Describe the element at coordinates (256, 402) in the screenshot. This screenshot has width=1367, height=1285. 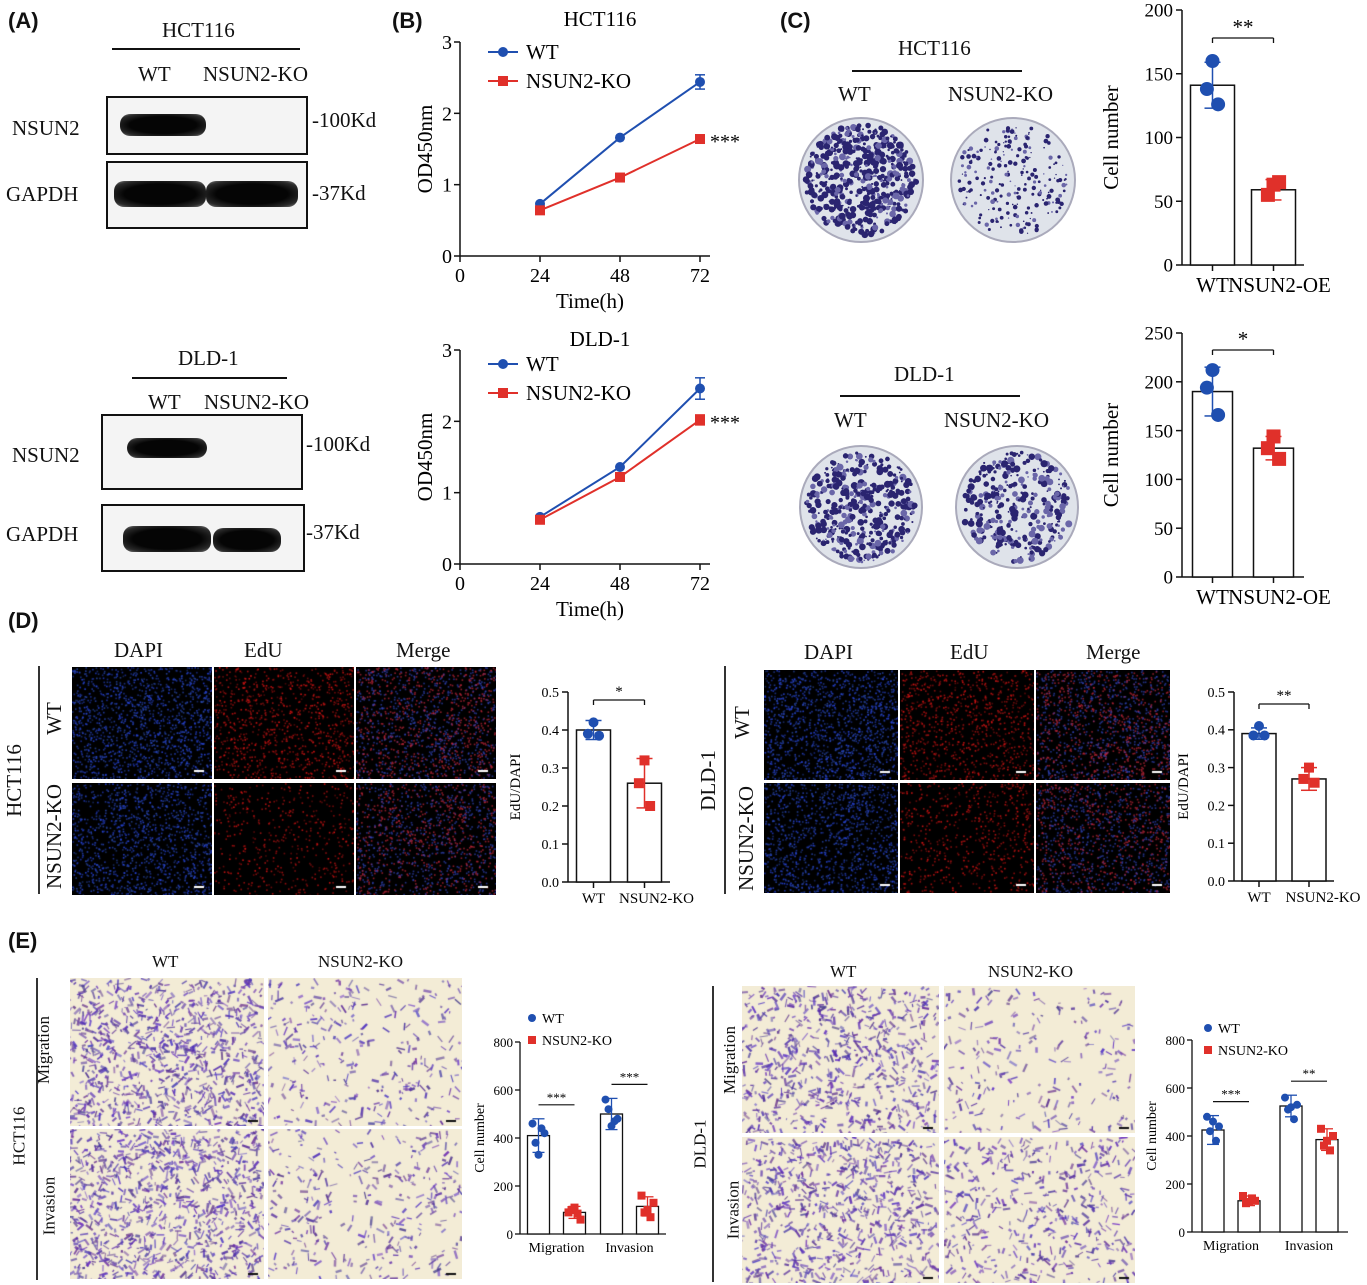
I see `a-bottom-lane-ko: NSUN2-KO` at that location.